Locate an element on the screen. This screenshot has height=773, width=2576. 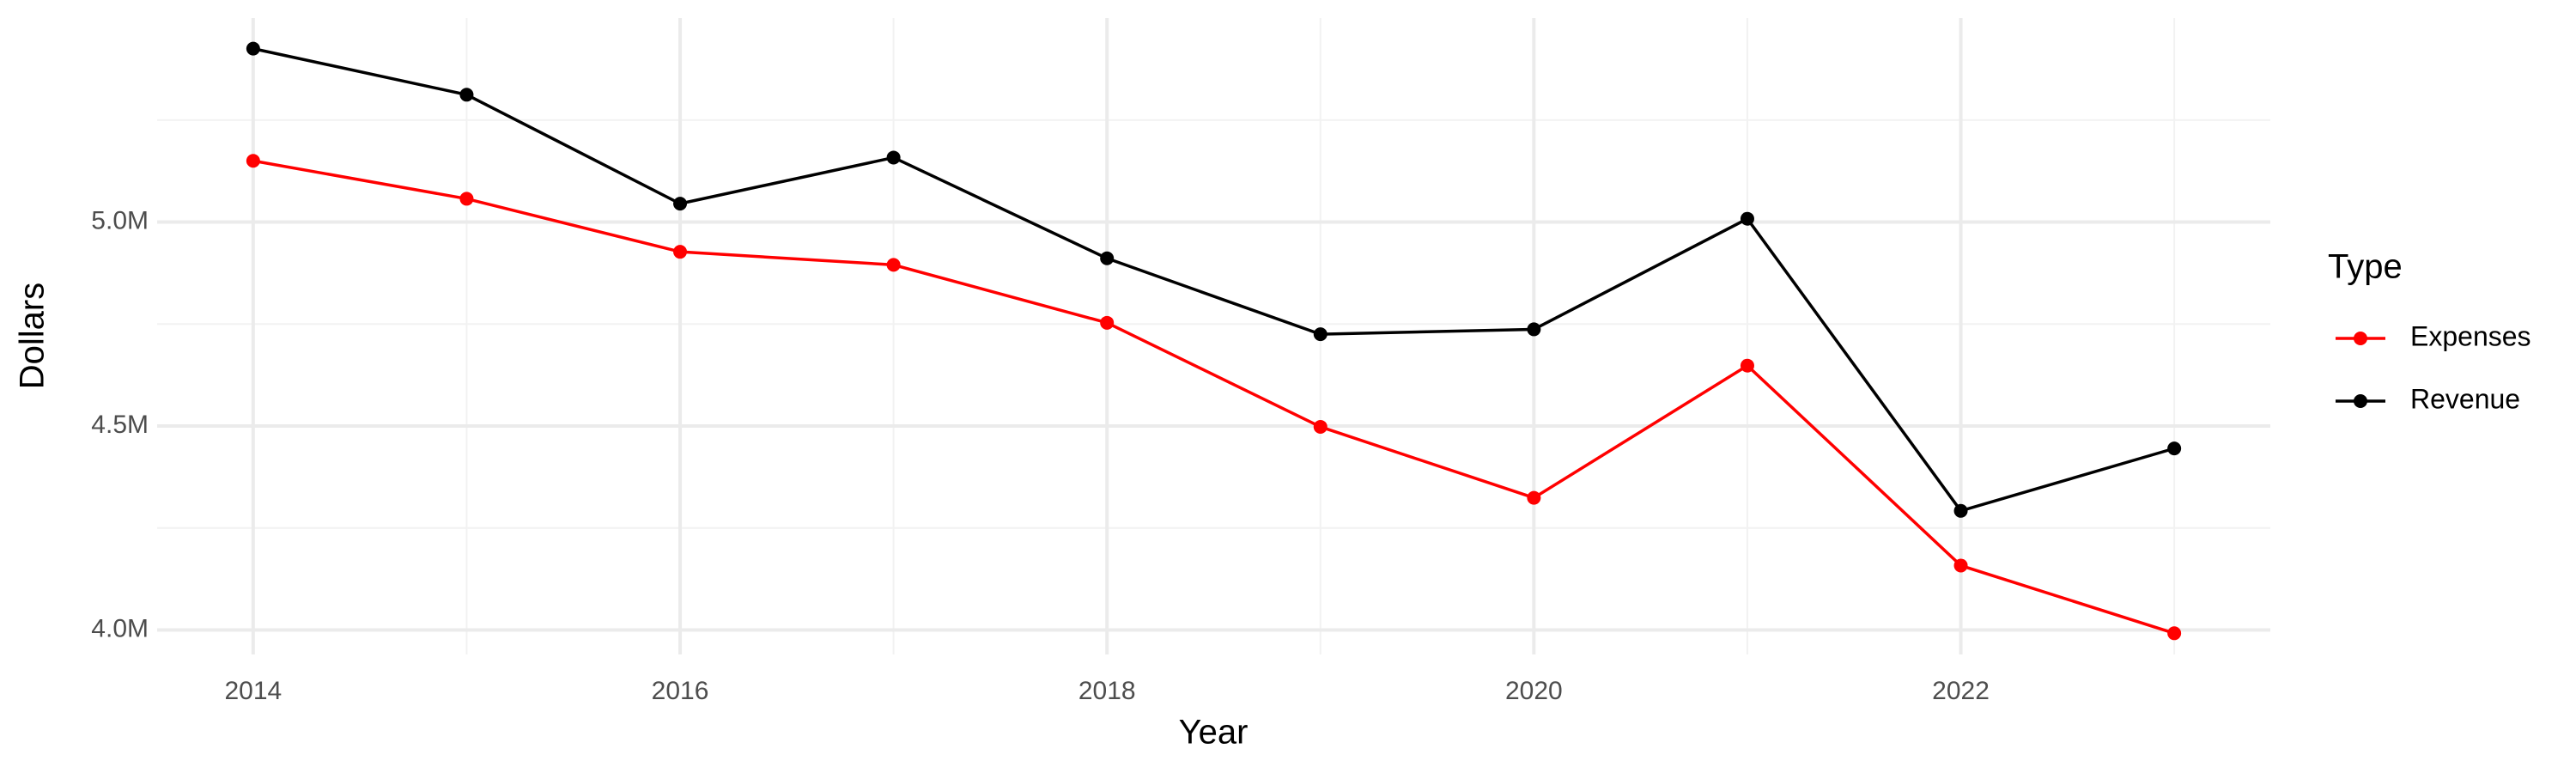
legend-label: Revenue is located at coordinates (2465, 398).